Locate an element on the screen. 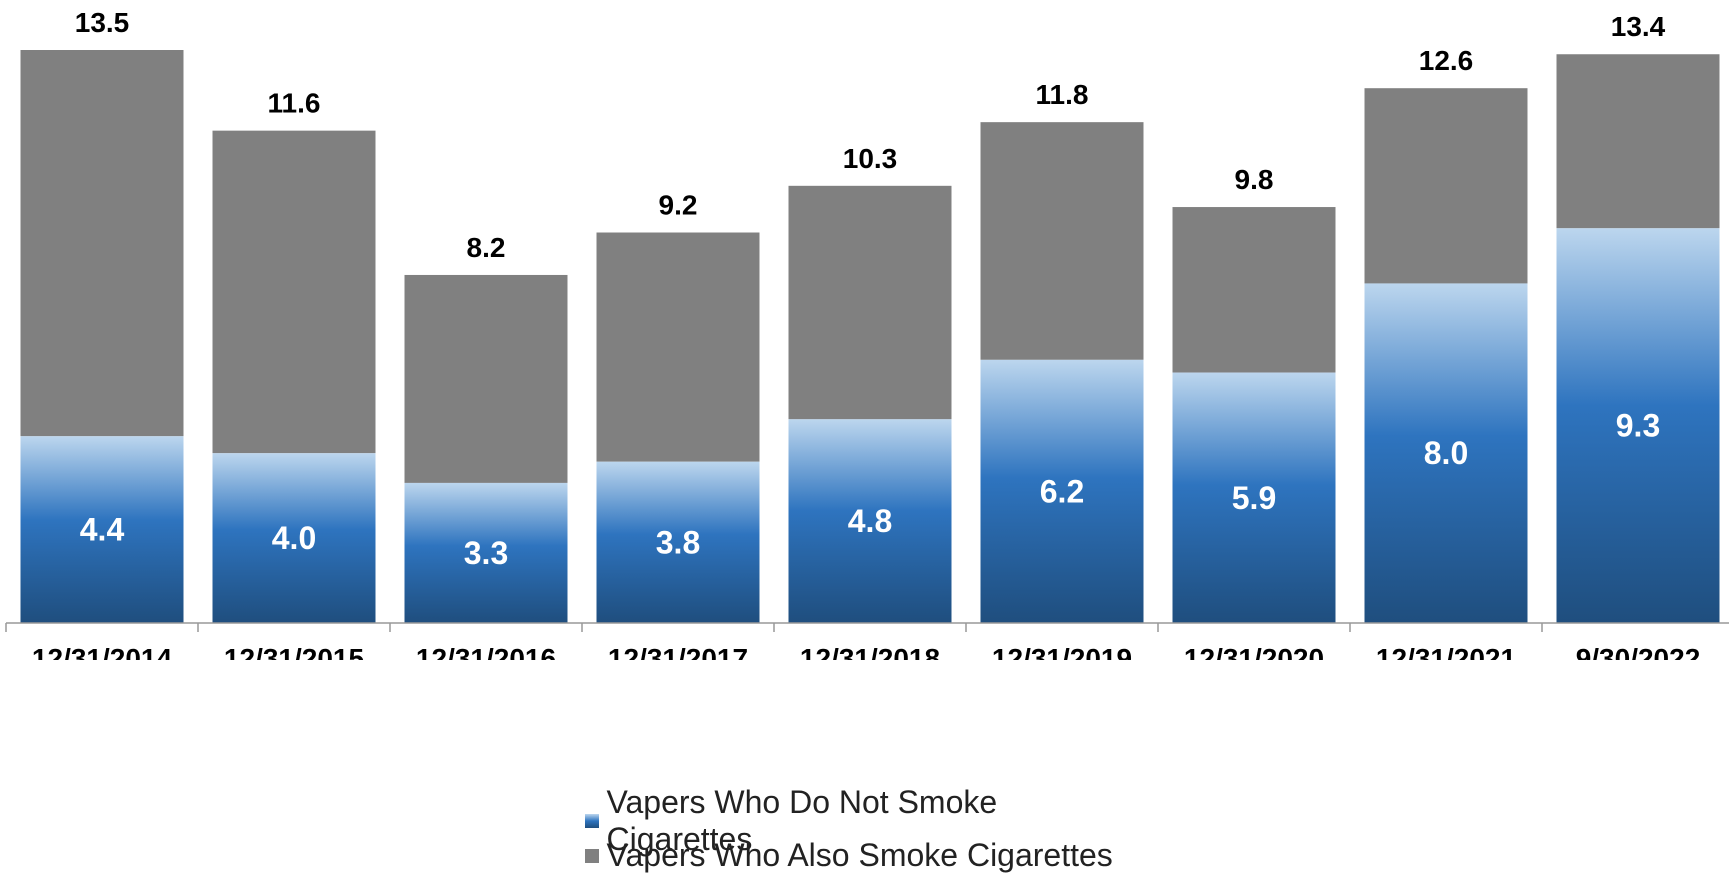  legend-swatch-gray-icon is located at coordinates (591, 855).